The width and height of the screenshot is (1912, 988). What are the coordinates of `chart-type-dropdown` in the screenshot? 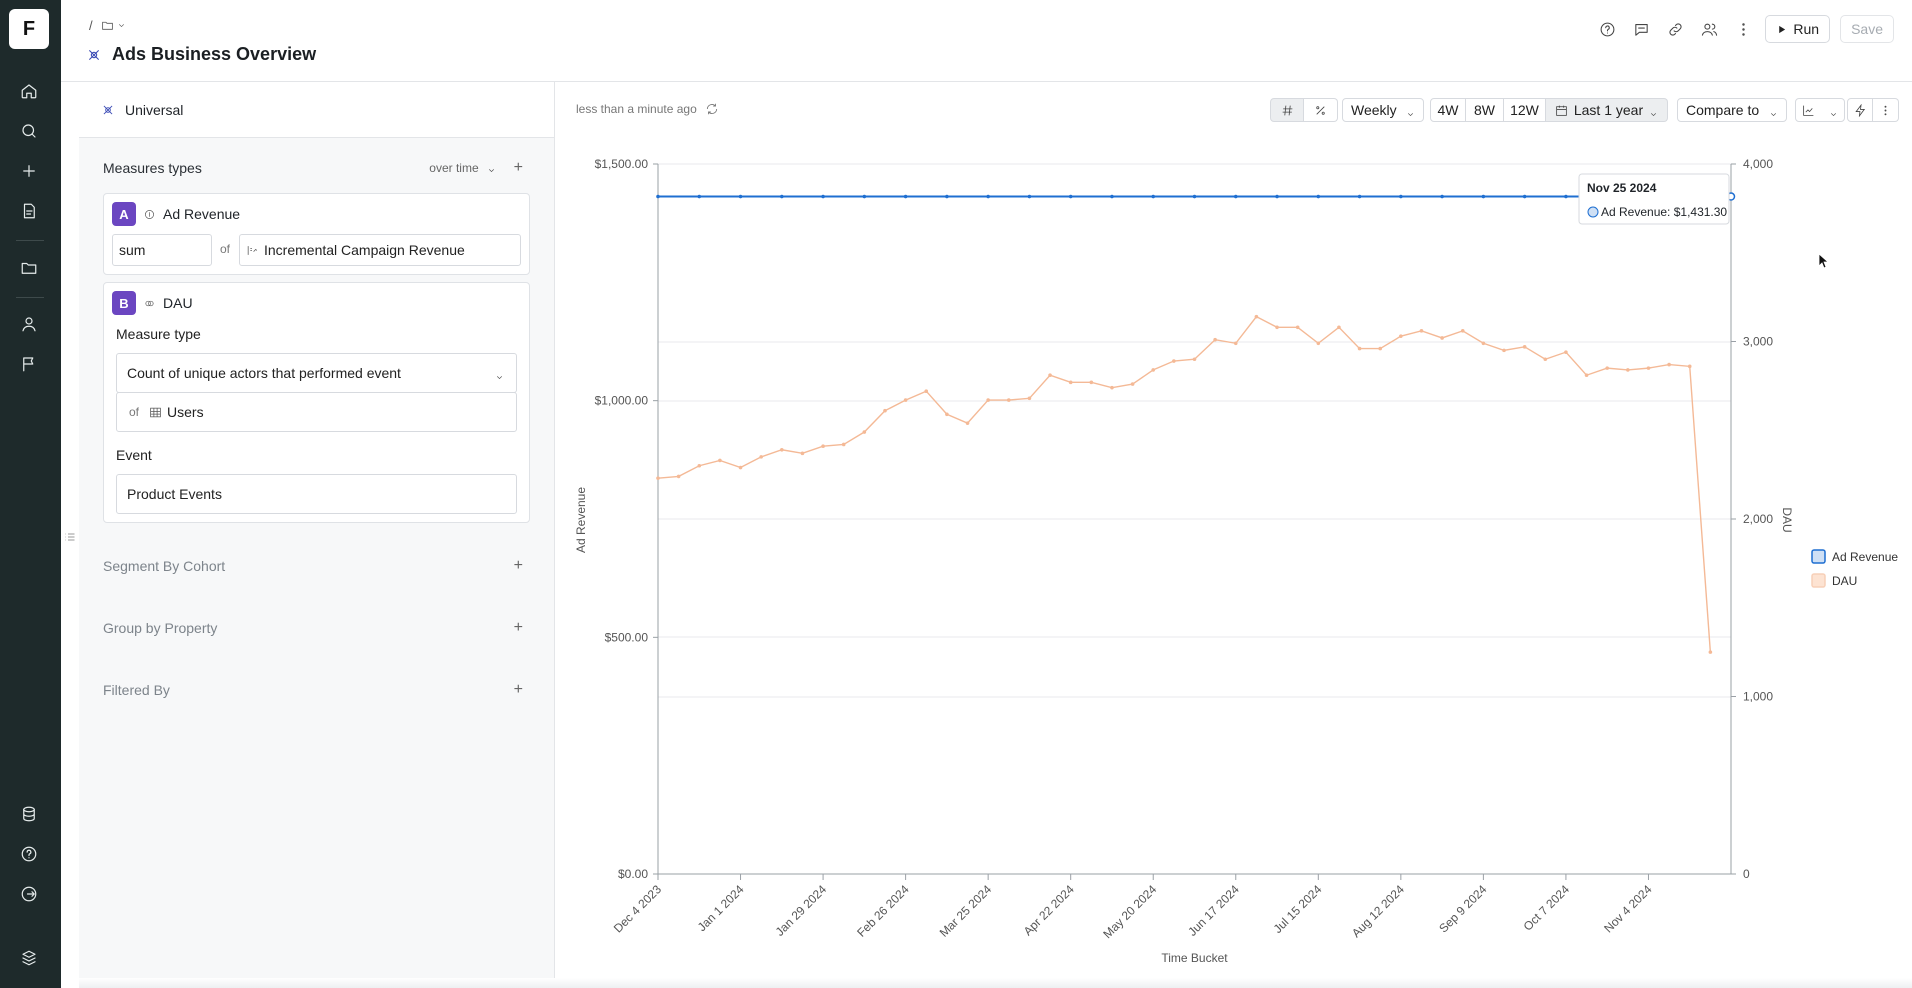 It's located at (1820, 110).